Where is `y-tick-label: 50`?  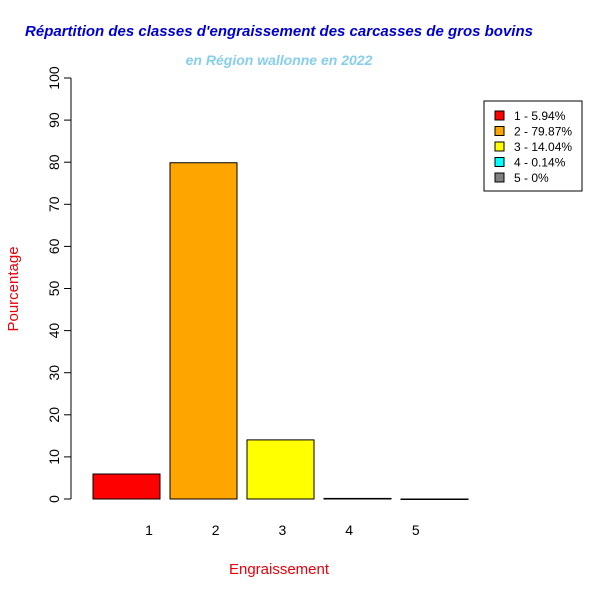 y-tick-label: 50 is located at coordinates (54, 289).